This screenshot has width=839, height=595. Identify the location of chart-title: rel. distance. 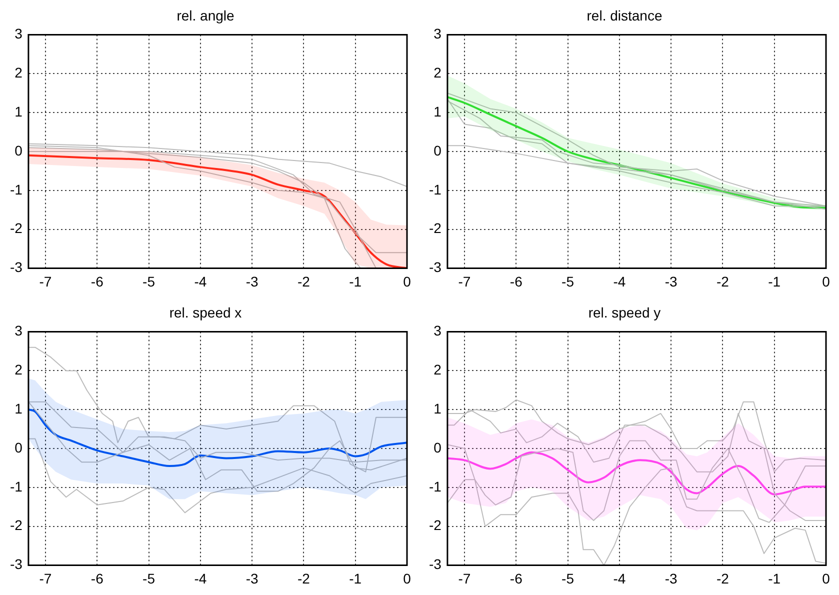
(624, 15).